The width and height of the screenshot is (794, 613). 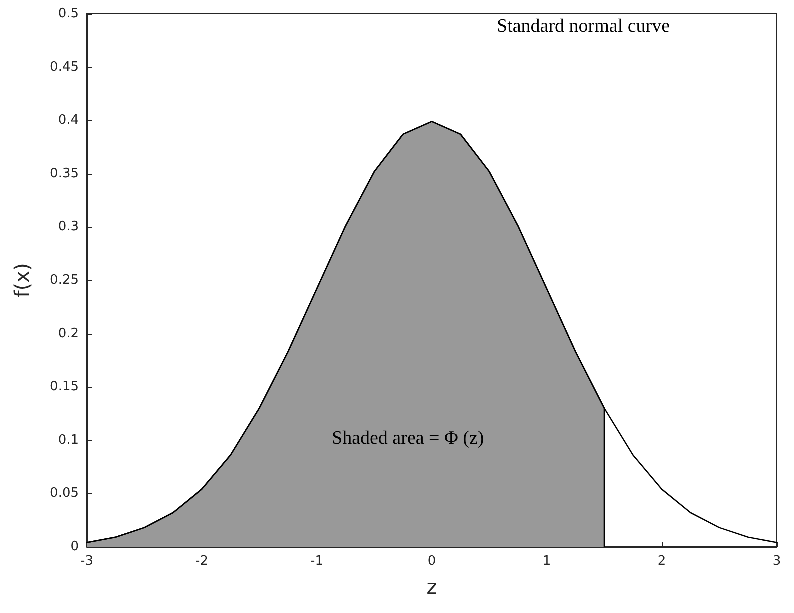 What do you see at coordinates (662, 561) in the screenshot?
I see `x-tick-label: 2` at bounding box center [662, 561].